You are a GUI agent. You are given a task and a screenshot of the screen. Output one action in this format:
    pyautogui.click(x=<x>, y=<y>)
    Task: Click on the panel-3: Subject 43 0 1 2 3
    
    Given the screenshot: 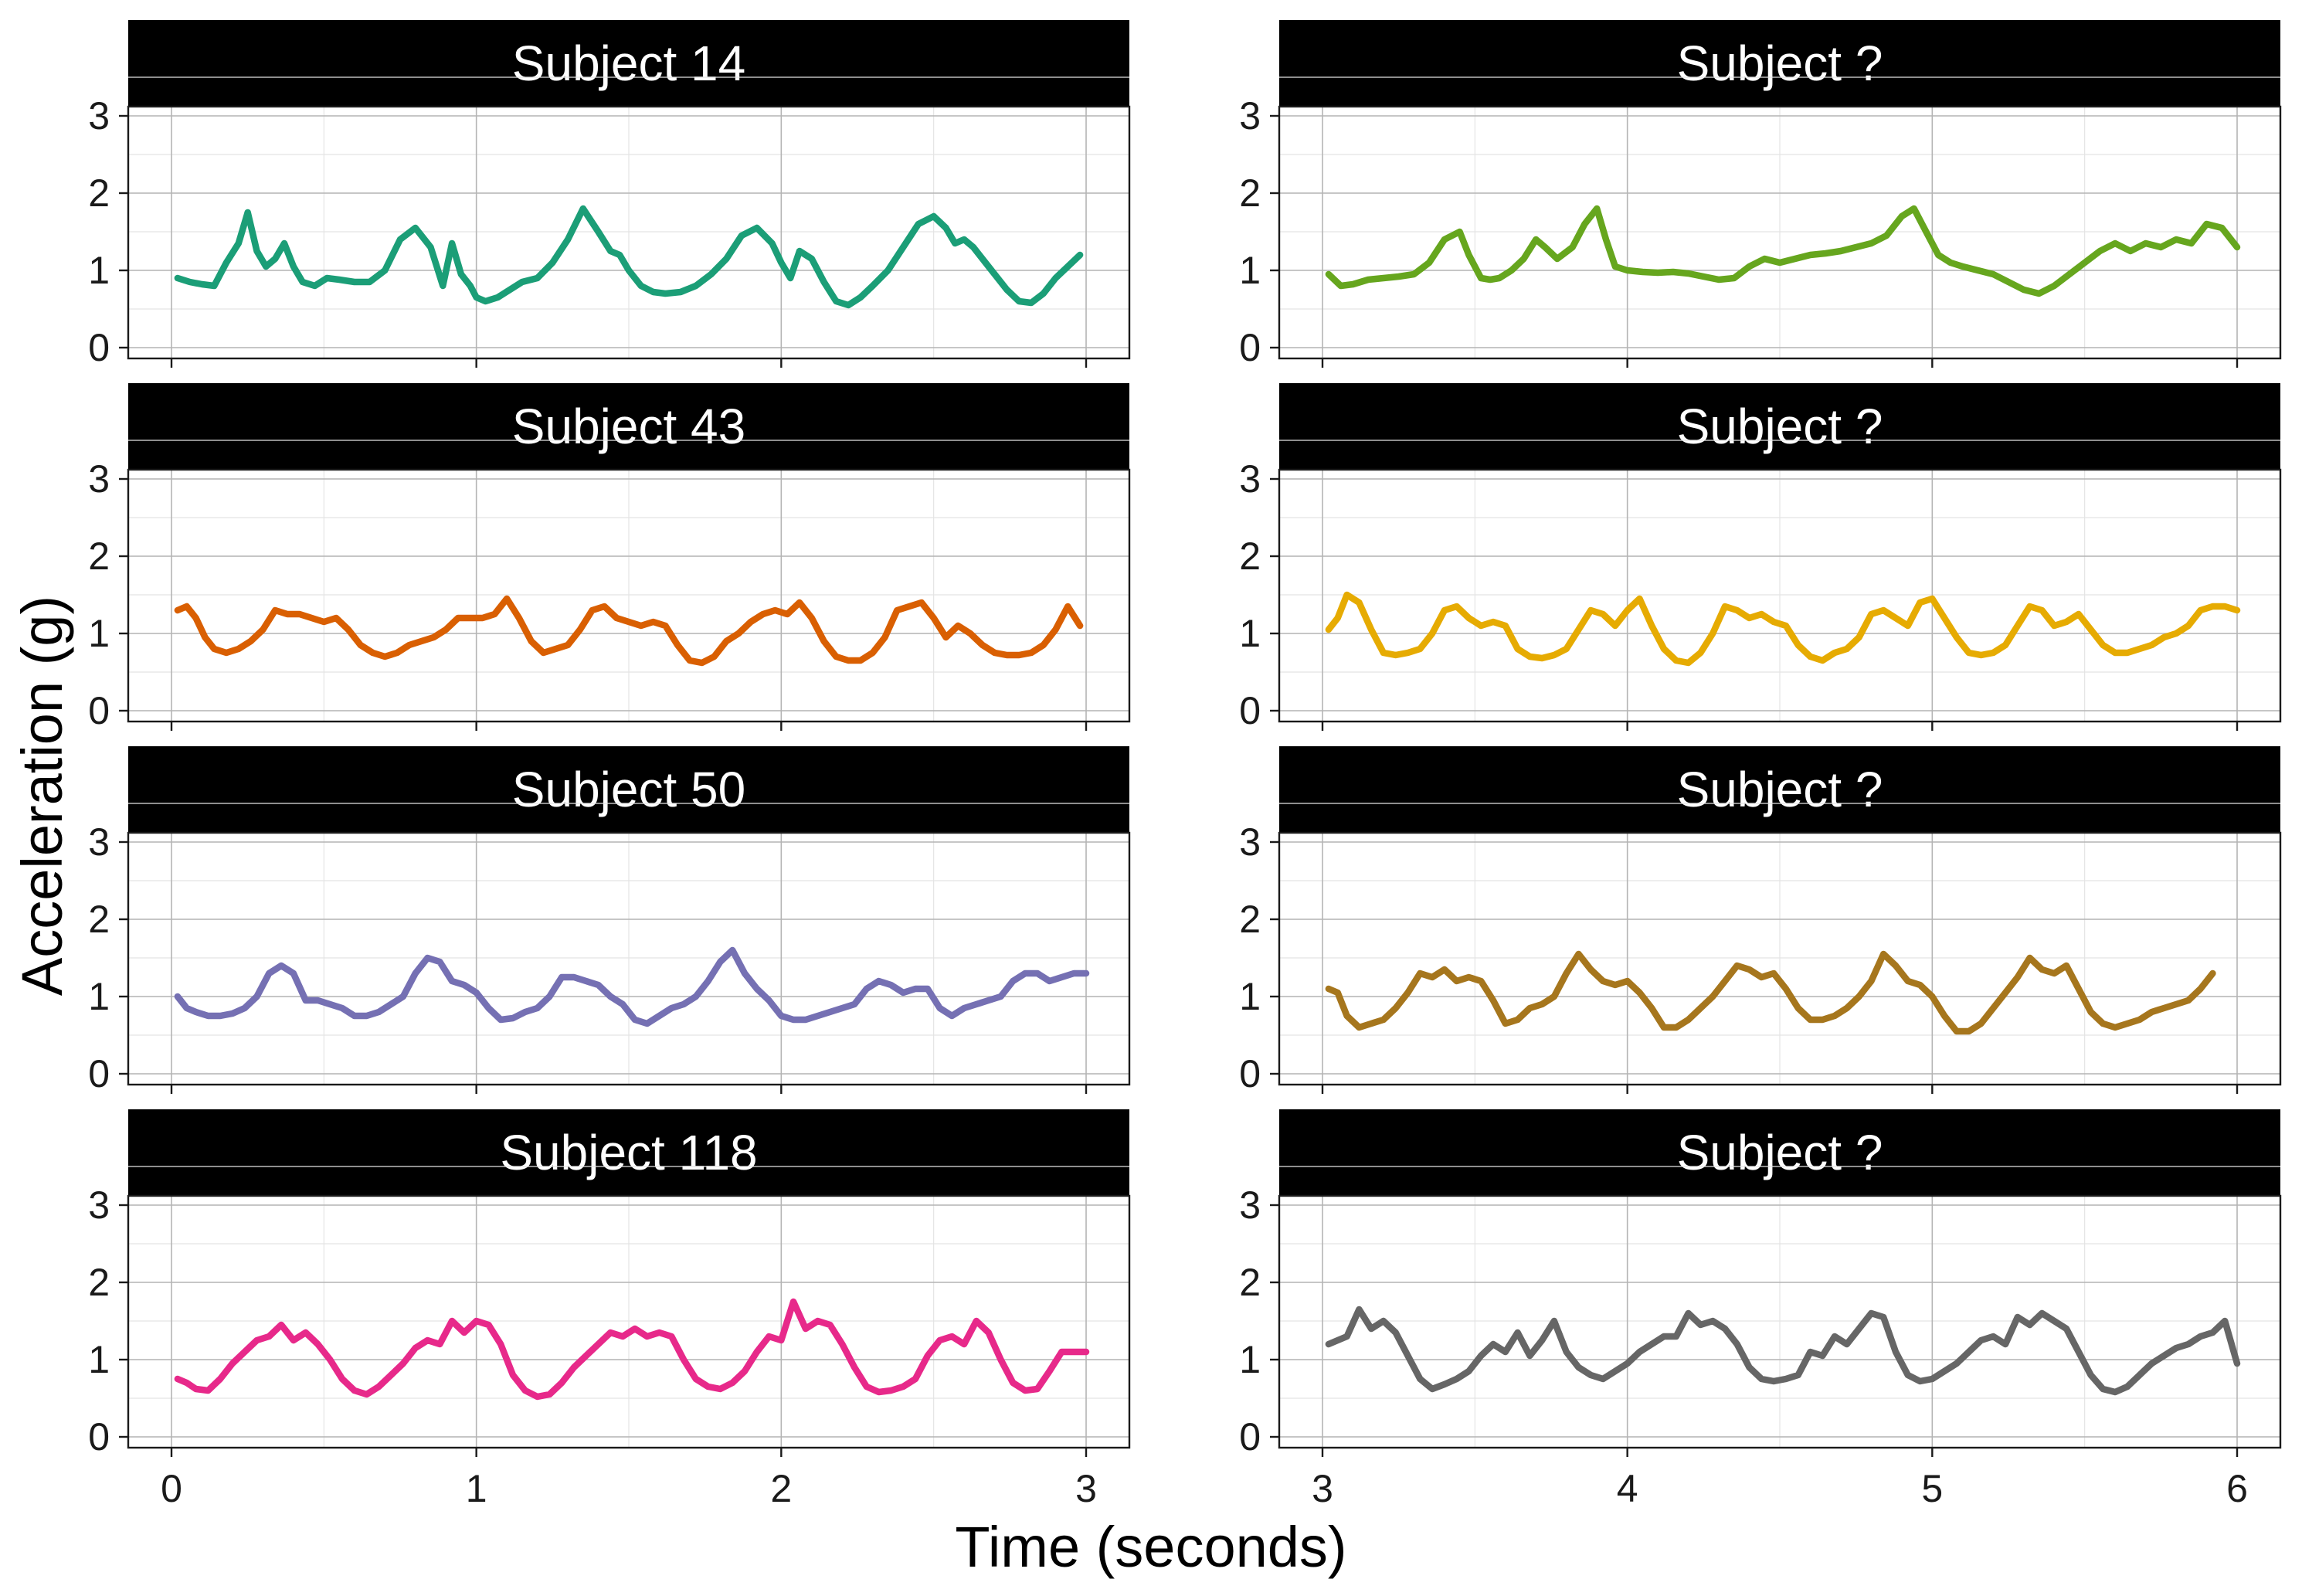 What is the action you would take?
    pyautogui.click(x=609, y=557)
    